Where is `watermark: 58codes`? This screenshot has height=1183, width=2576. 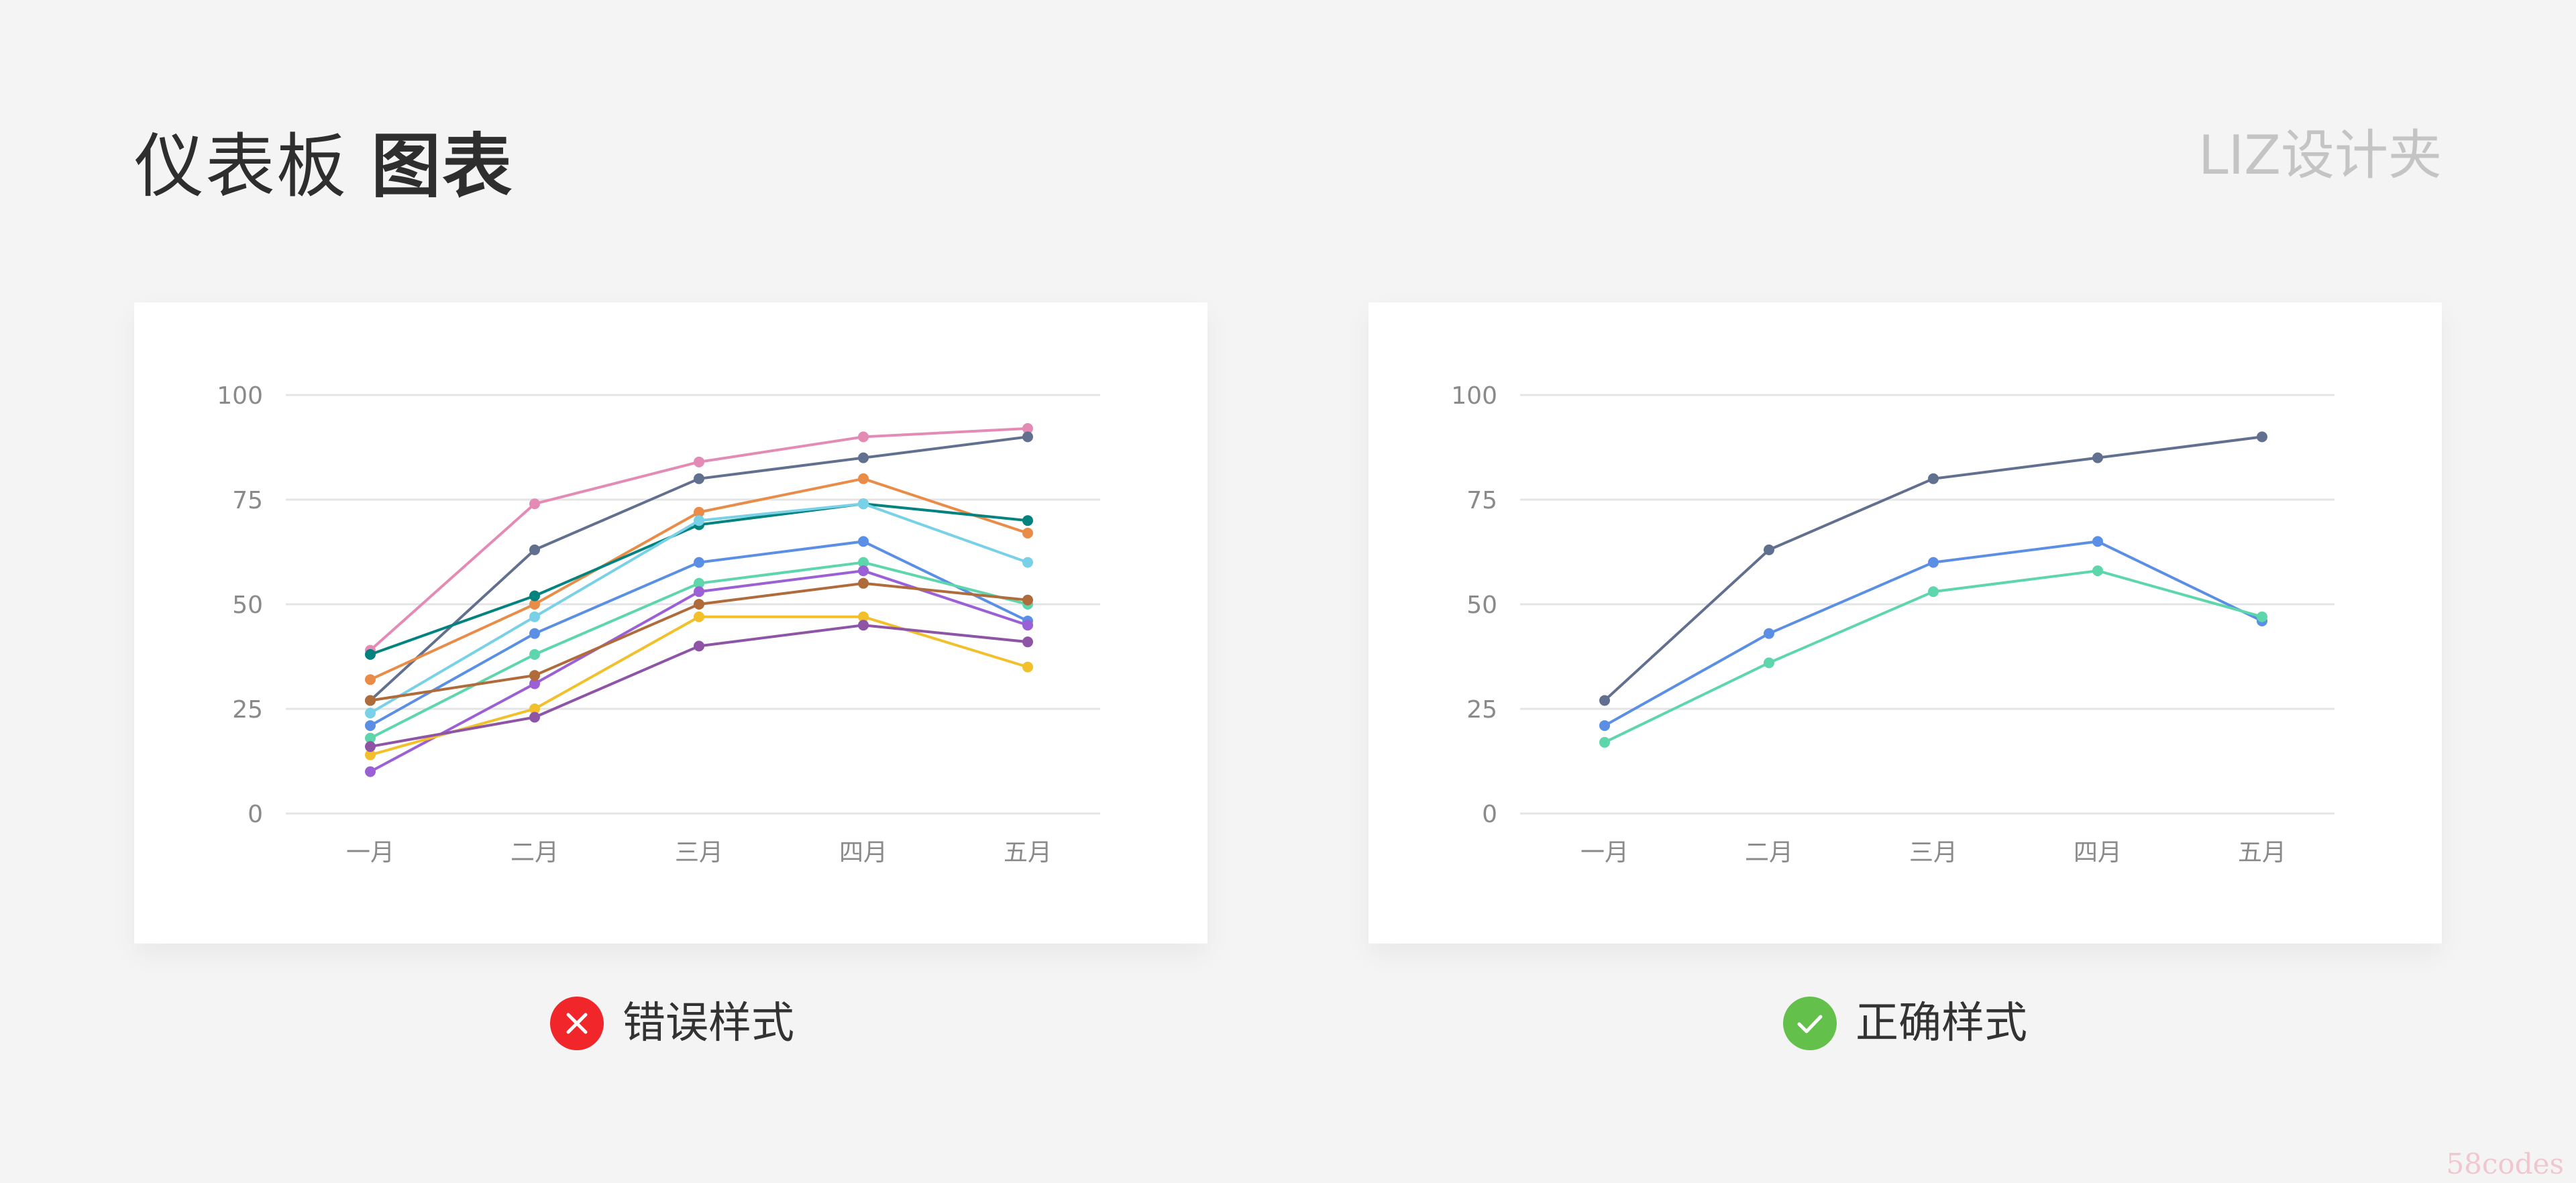
watermark: 58codes is located at coordinates (2505, 1163).